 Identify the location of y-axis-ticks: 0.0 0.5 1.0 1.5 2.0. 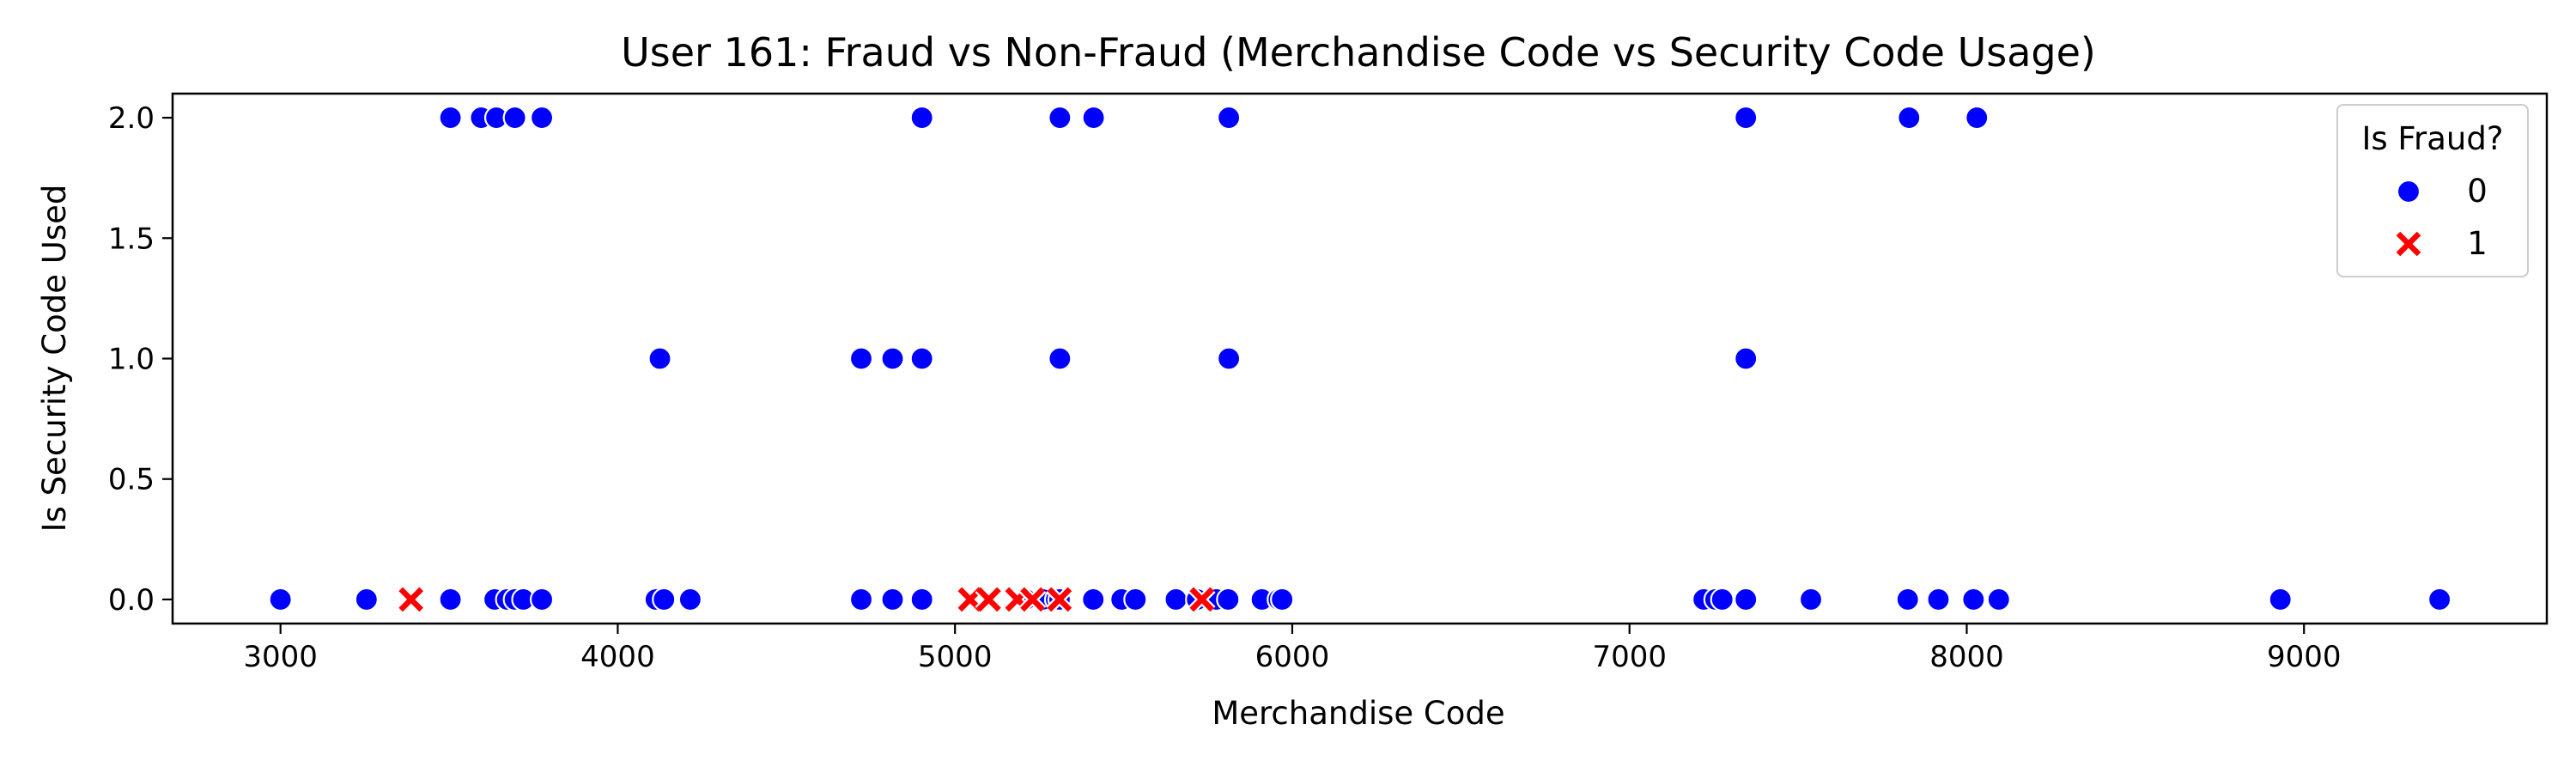
(140, 359).